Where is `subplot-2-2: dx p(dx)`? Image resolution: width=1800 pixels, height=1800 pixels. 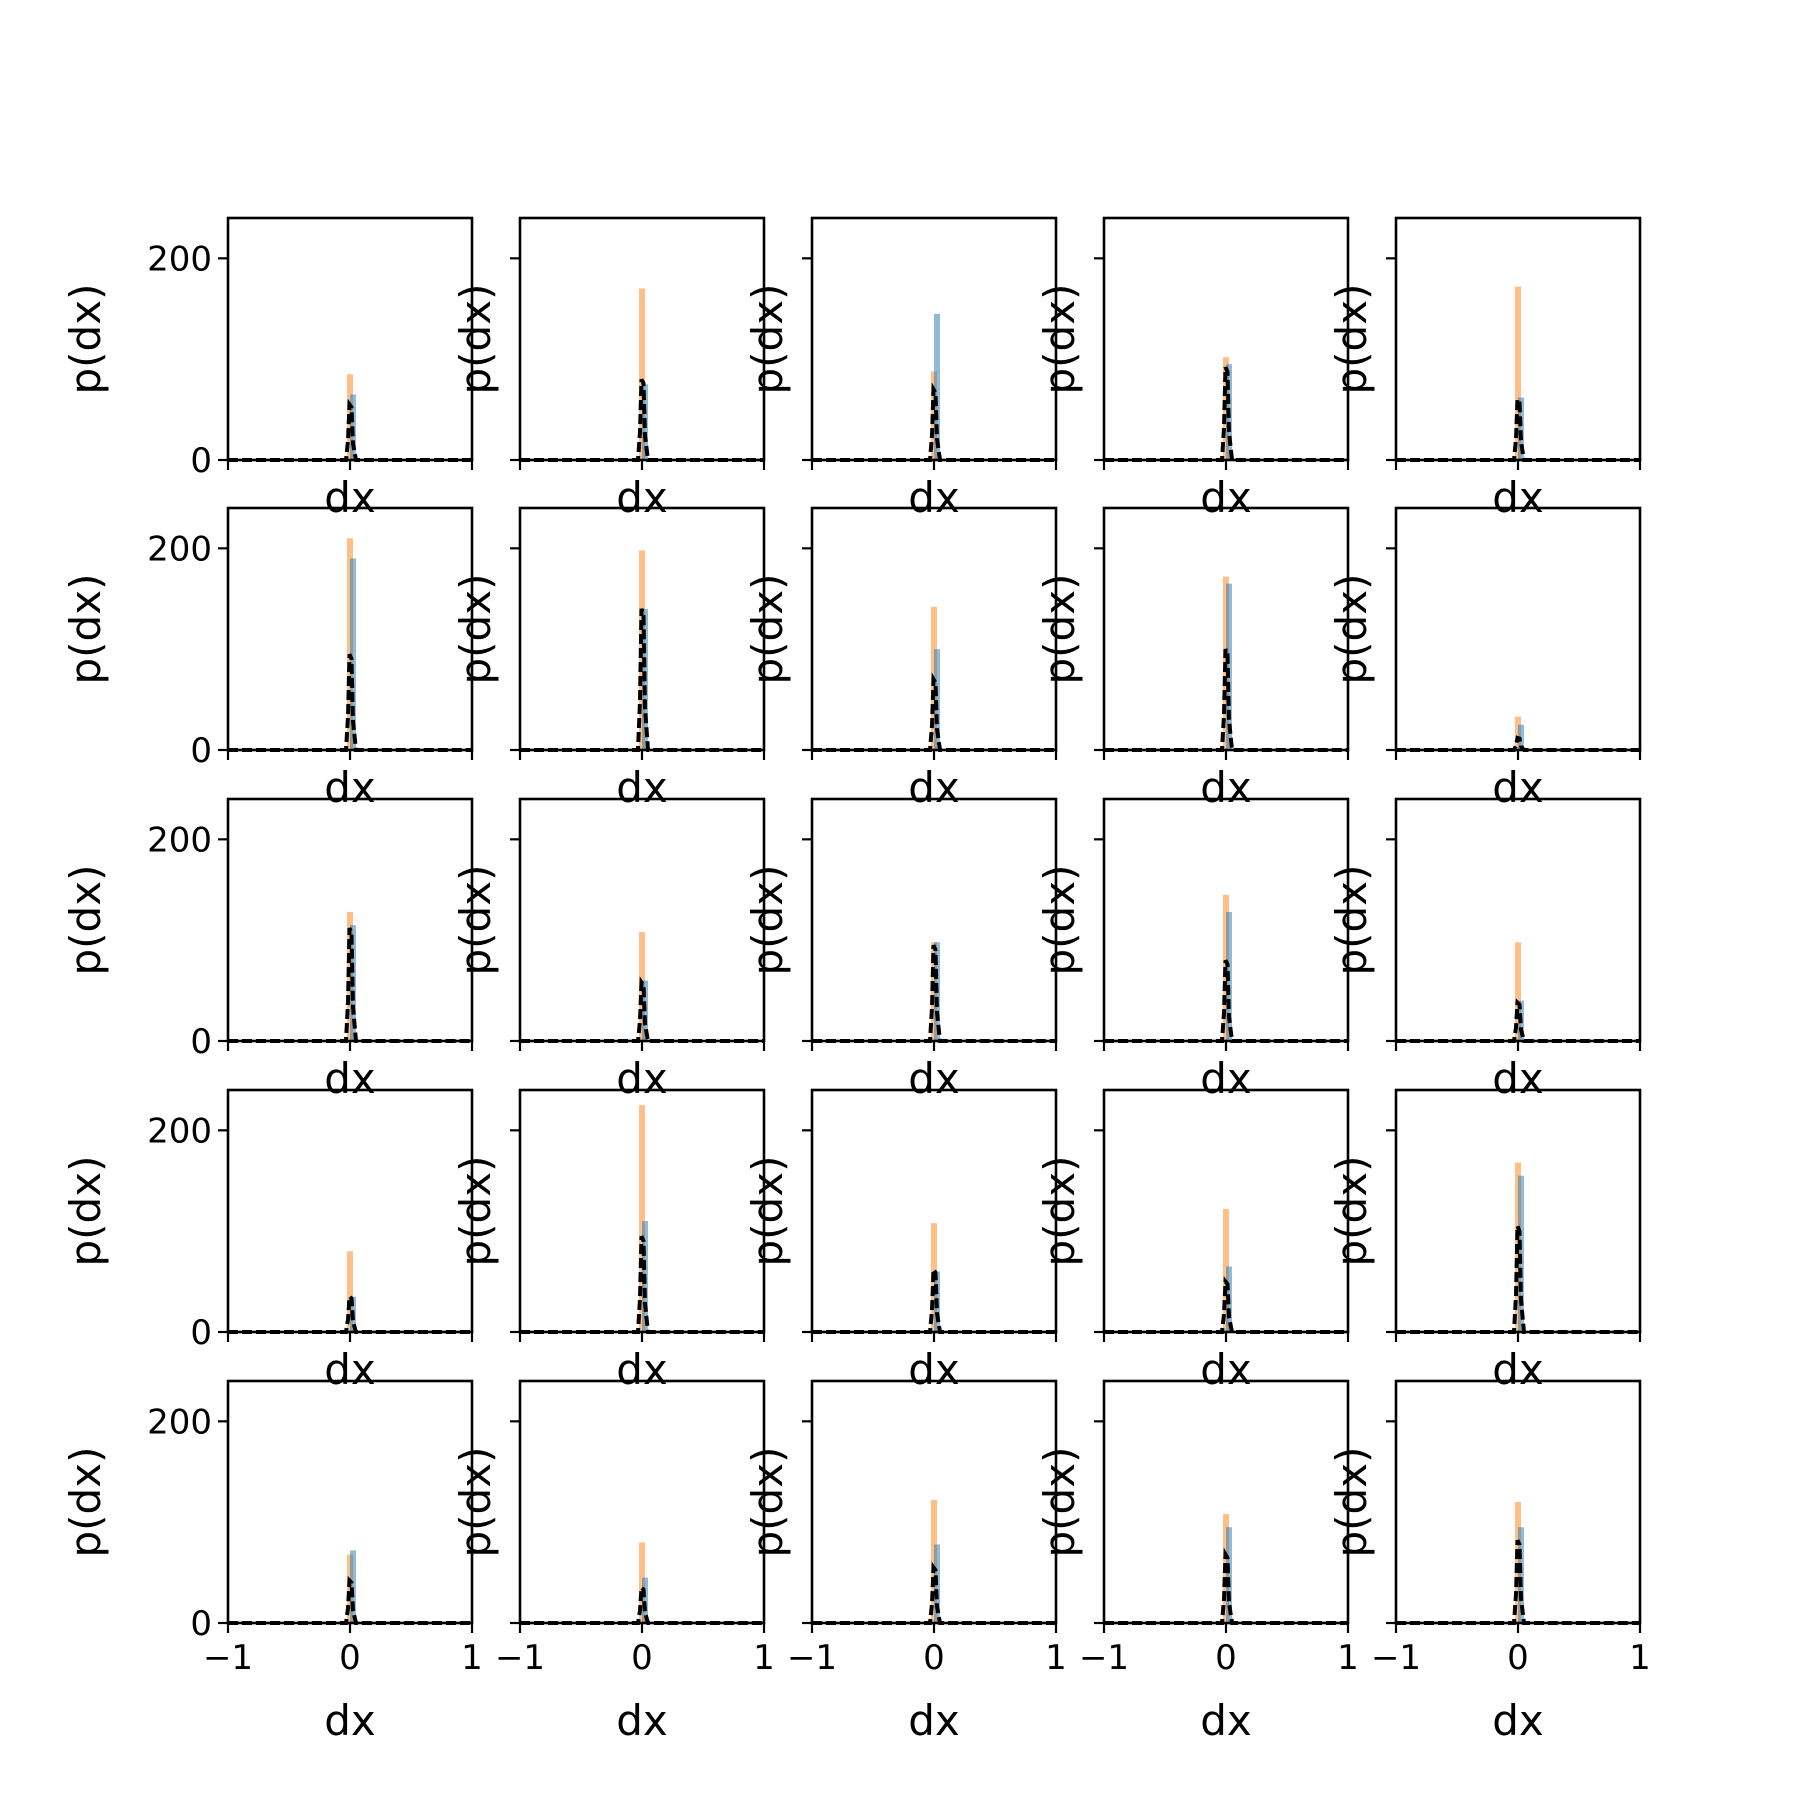
subplot-2-2: dx p(dx) is located at coordinates (608, 659).